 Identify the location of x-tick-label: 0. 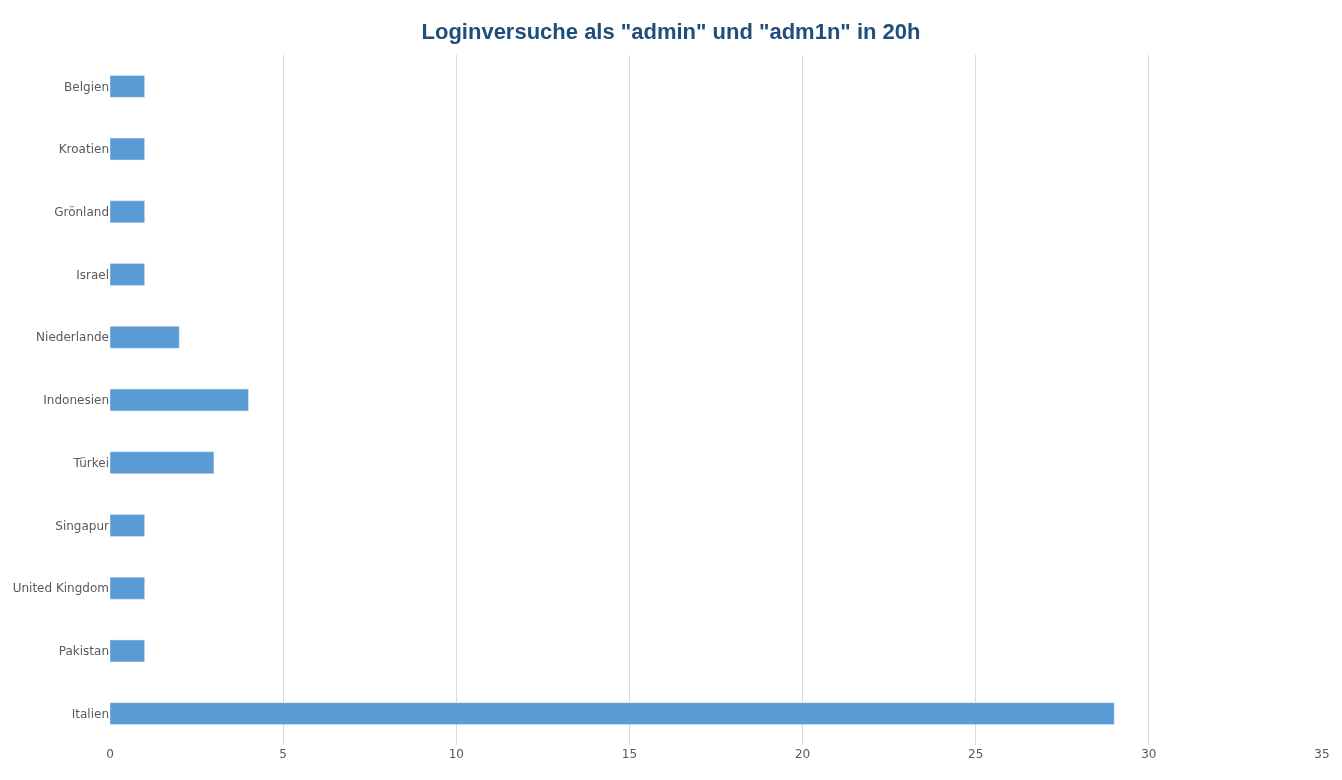
(110, 754).